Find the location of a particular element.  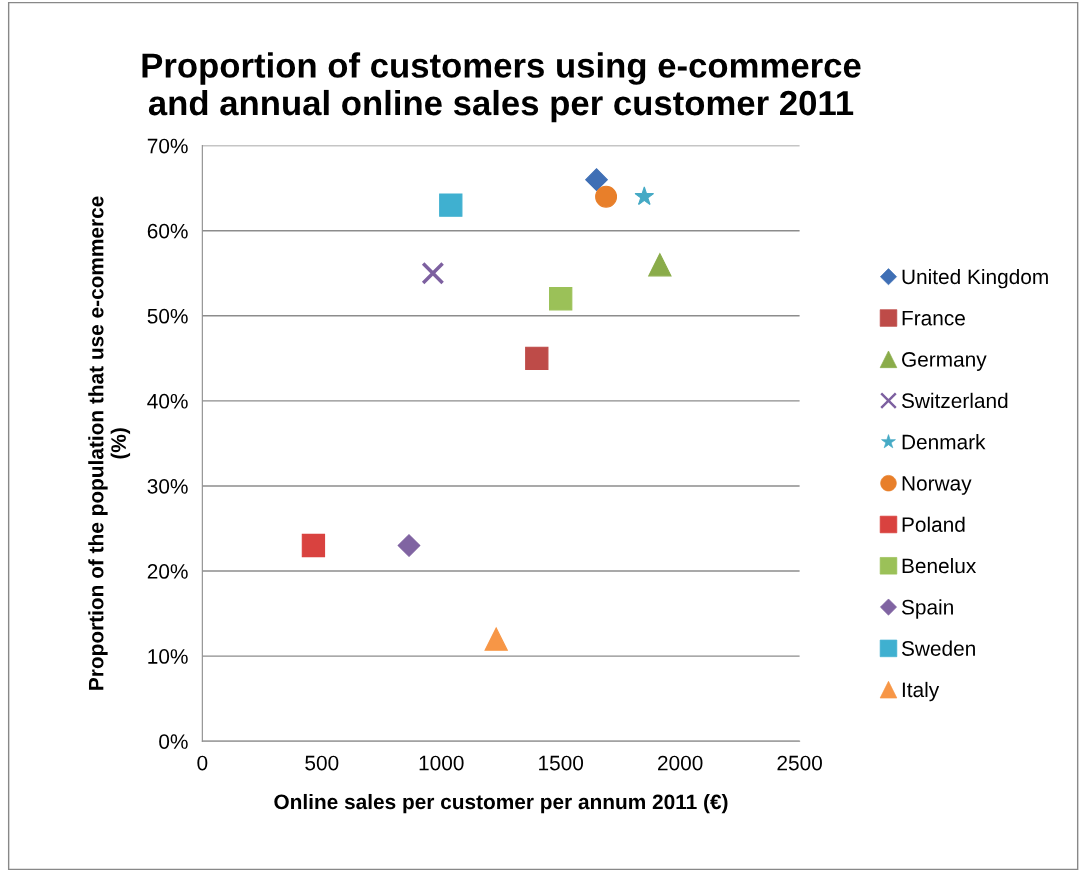

x-tick-label: 1500 is located at coordinates (561, 763).